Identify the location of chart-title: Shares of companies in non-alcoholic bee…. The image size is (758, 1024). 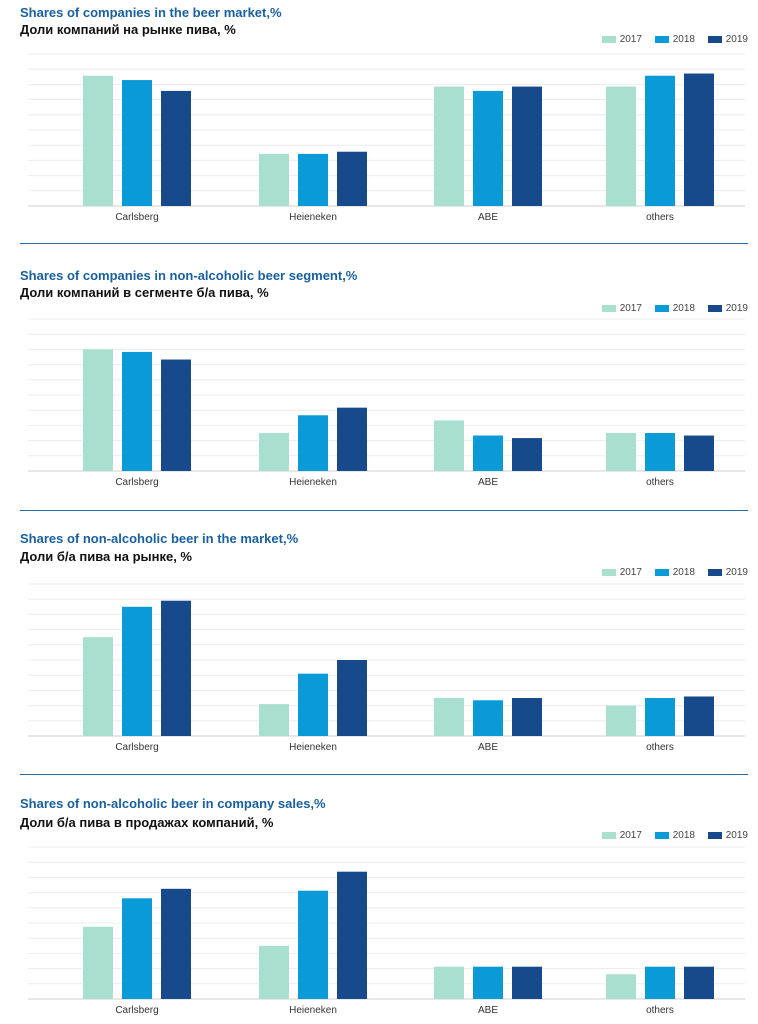
(189, 275).